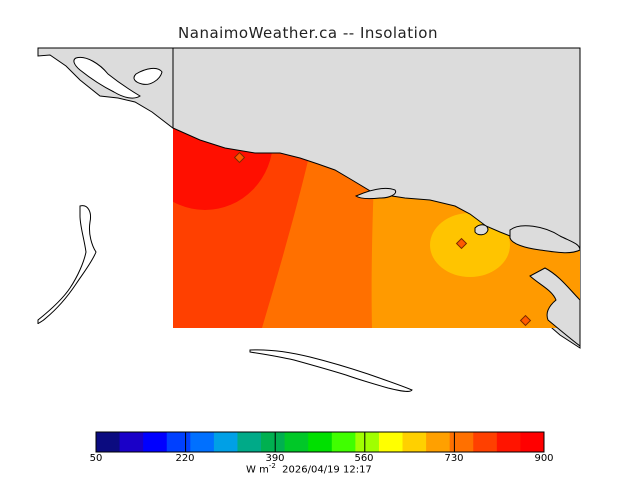 This screenshot has height=480, width=640. What do you see at coordinates (470, 245) in the screenshot?
I see `zone-min` at bounding box center [470, 245].